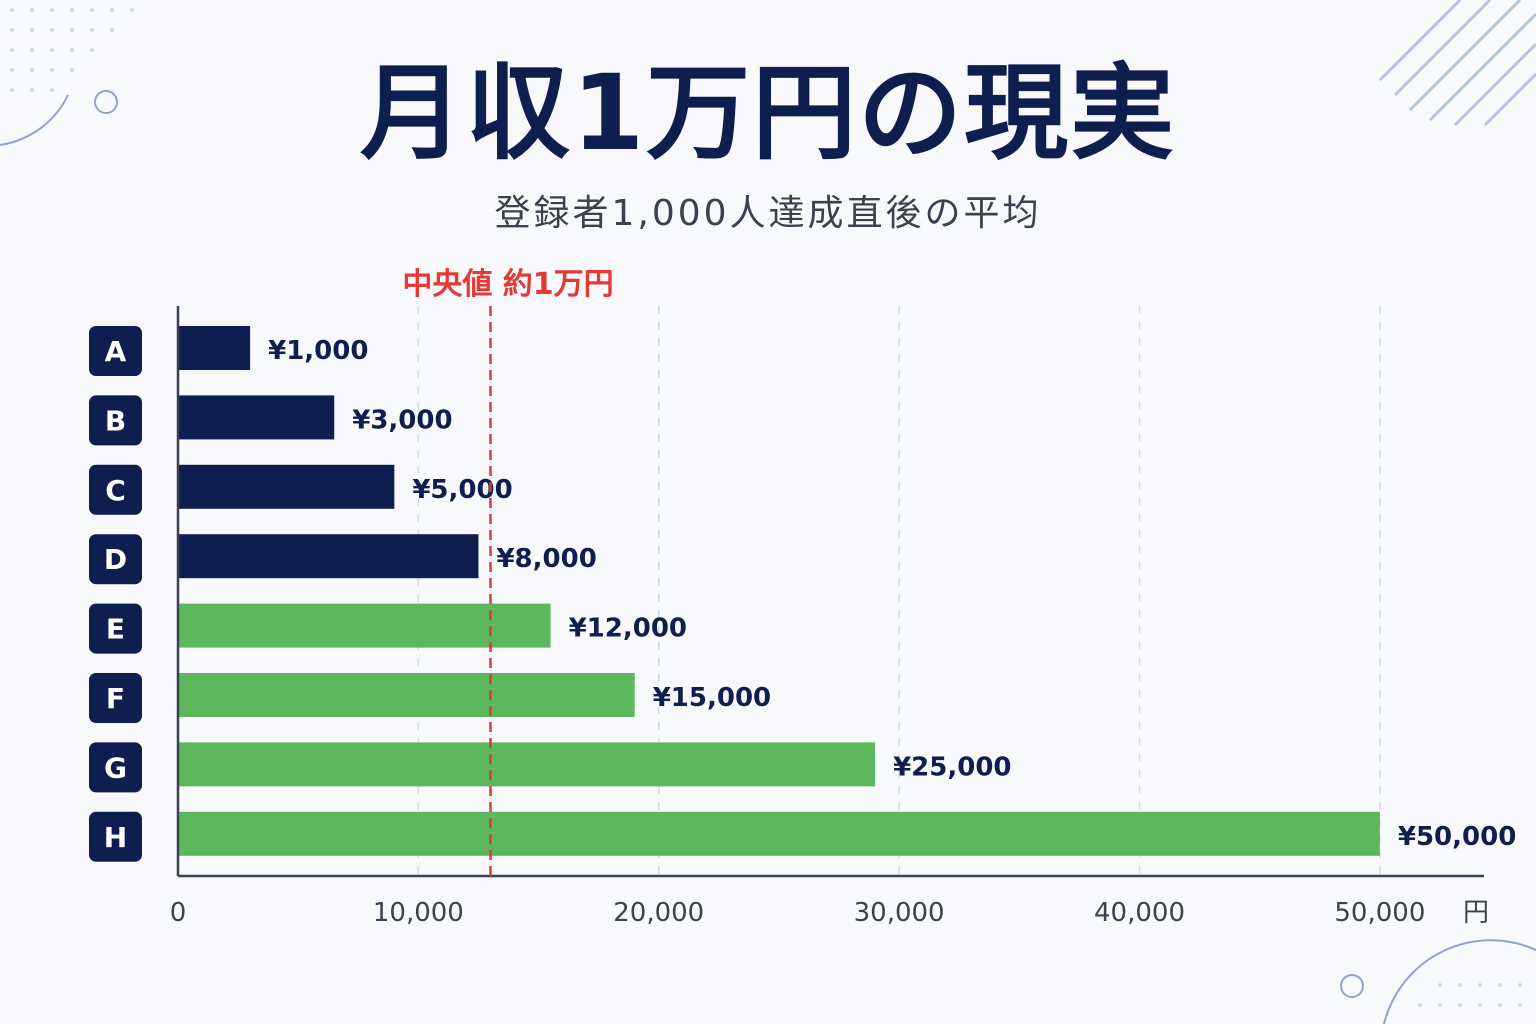 This screenshot has width=1536, height=1024. I want to click on x-tick-label: 40,000, so click(1139, 913).